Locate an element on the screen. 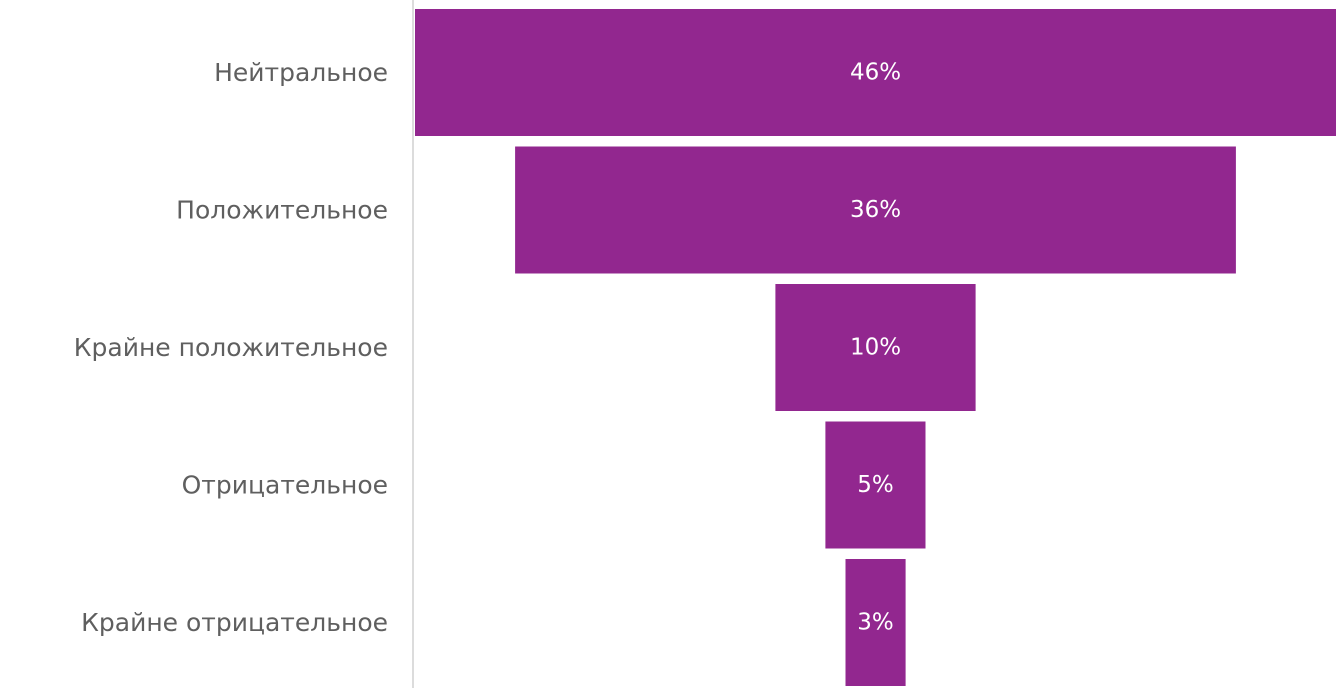 The width and height of the screenshot is (1336, 688). bar-value-label: 10% is located at coordinates (875, 348).